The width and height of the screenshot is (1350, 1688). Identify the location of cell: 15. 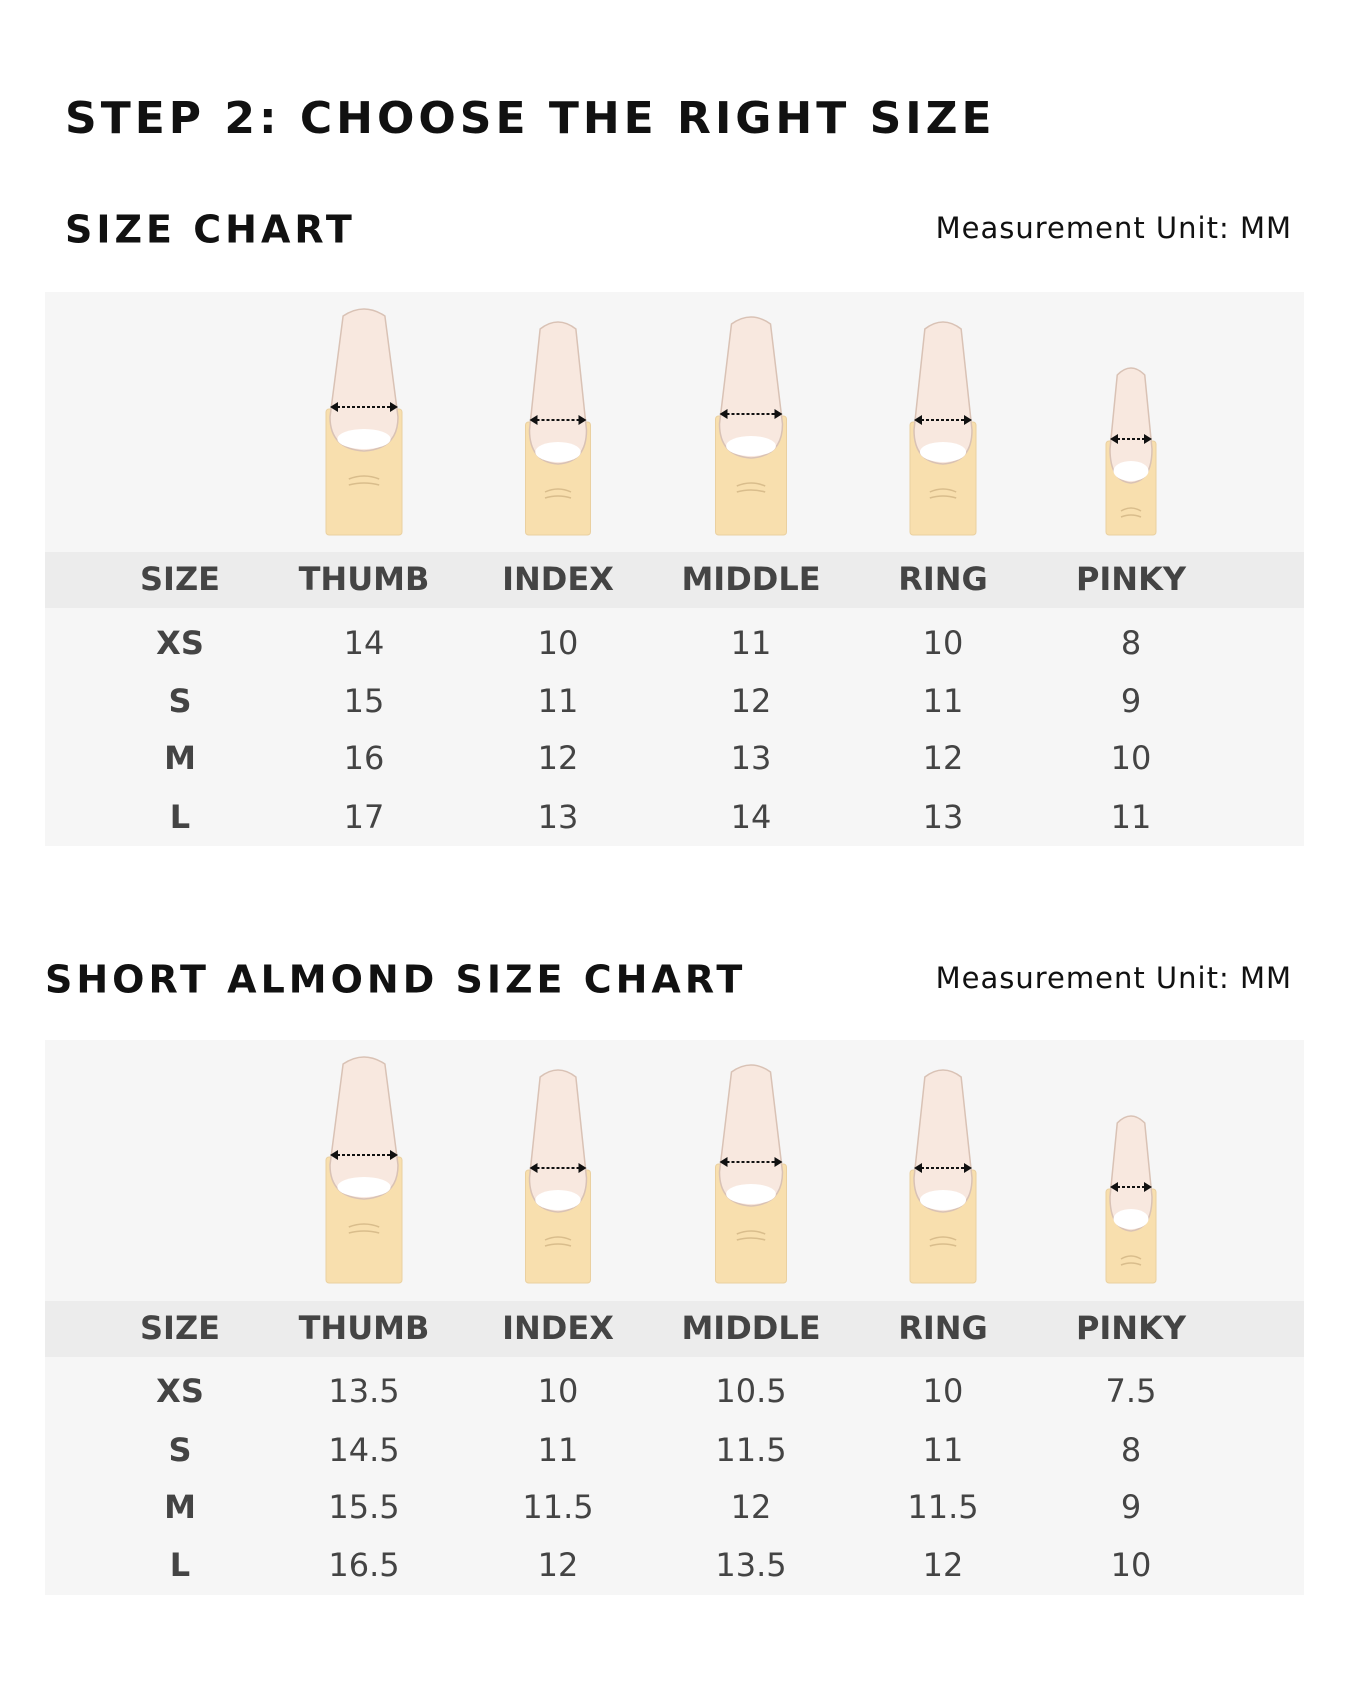
(364, 701).